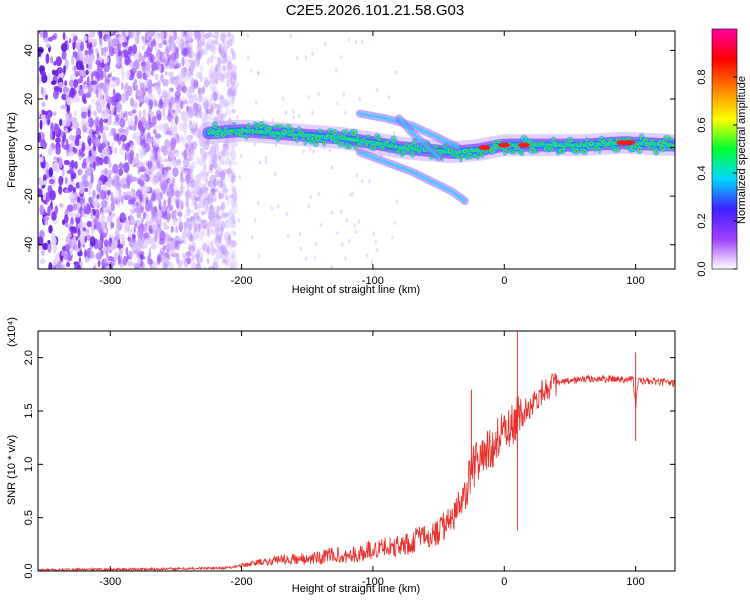 This screenshot has height=600, width=750. Describe the element at coordinates (375, 10) in the screenshot. I see `chart-title: C2E5.2026.101.21.58.G03` at that location.